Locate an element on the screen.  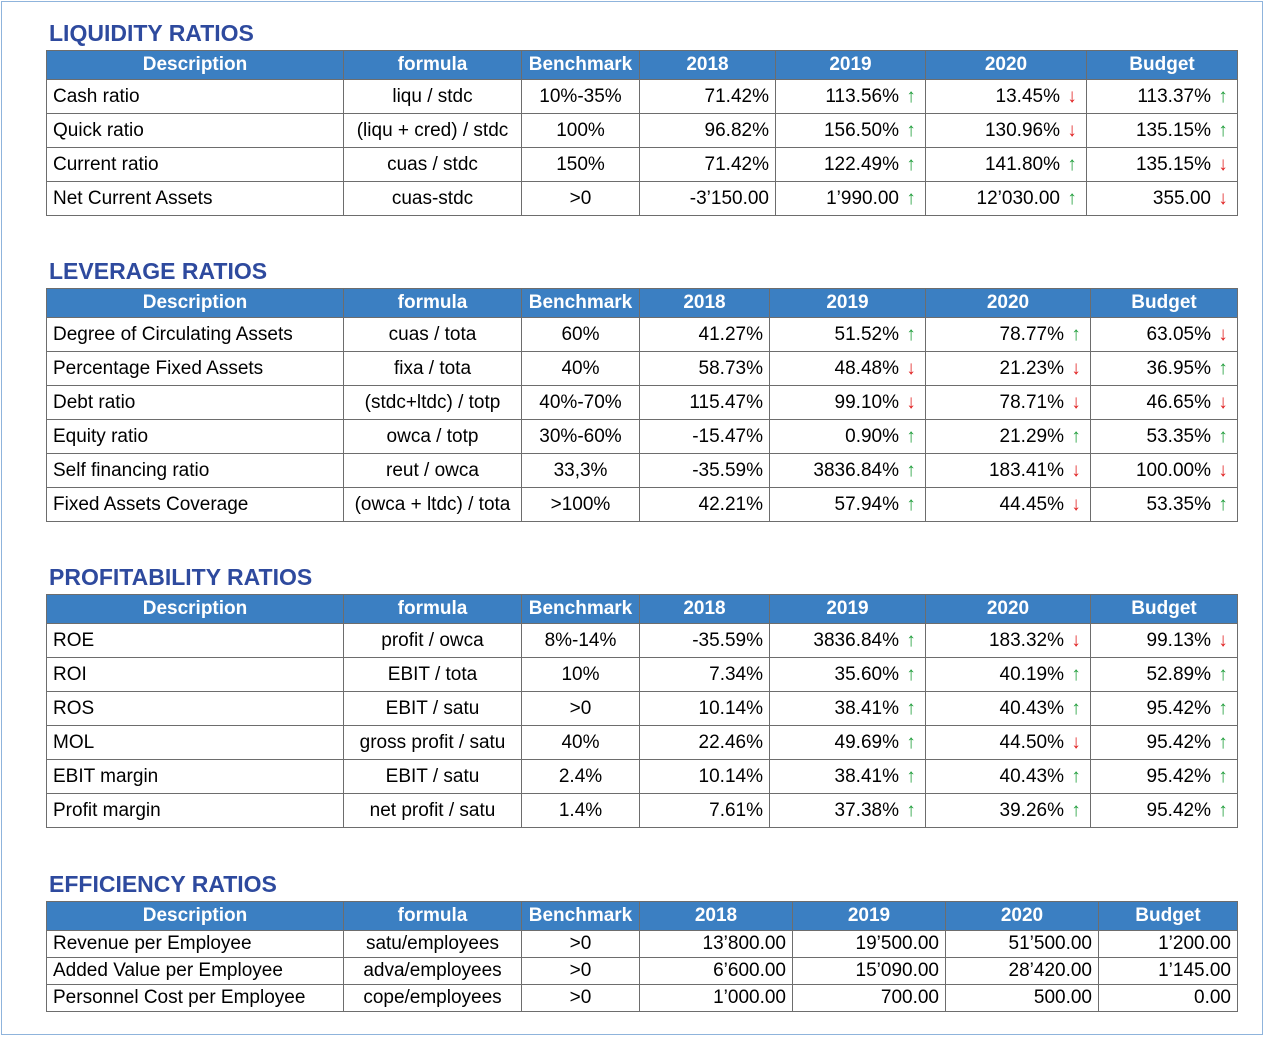
cell-value: 130.96% is located at coordinates (1022, 130).